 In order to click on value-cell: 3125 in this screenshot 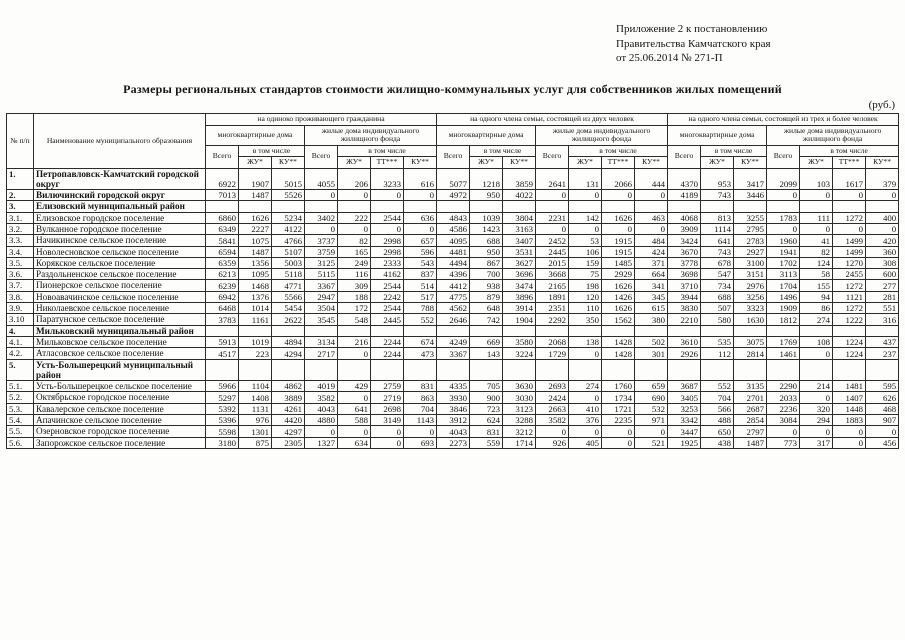, I will do `click(321, 263)`.